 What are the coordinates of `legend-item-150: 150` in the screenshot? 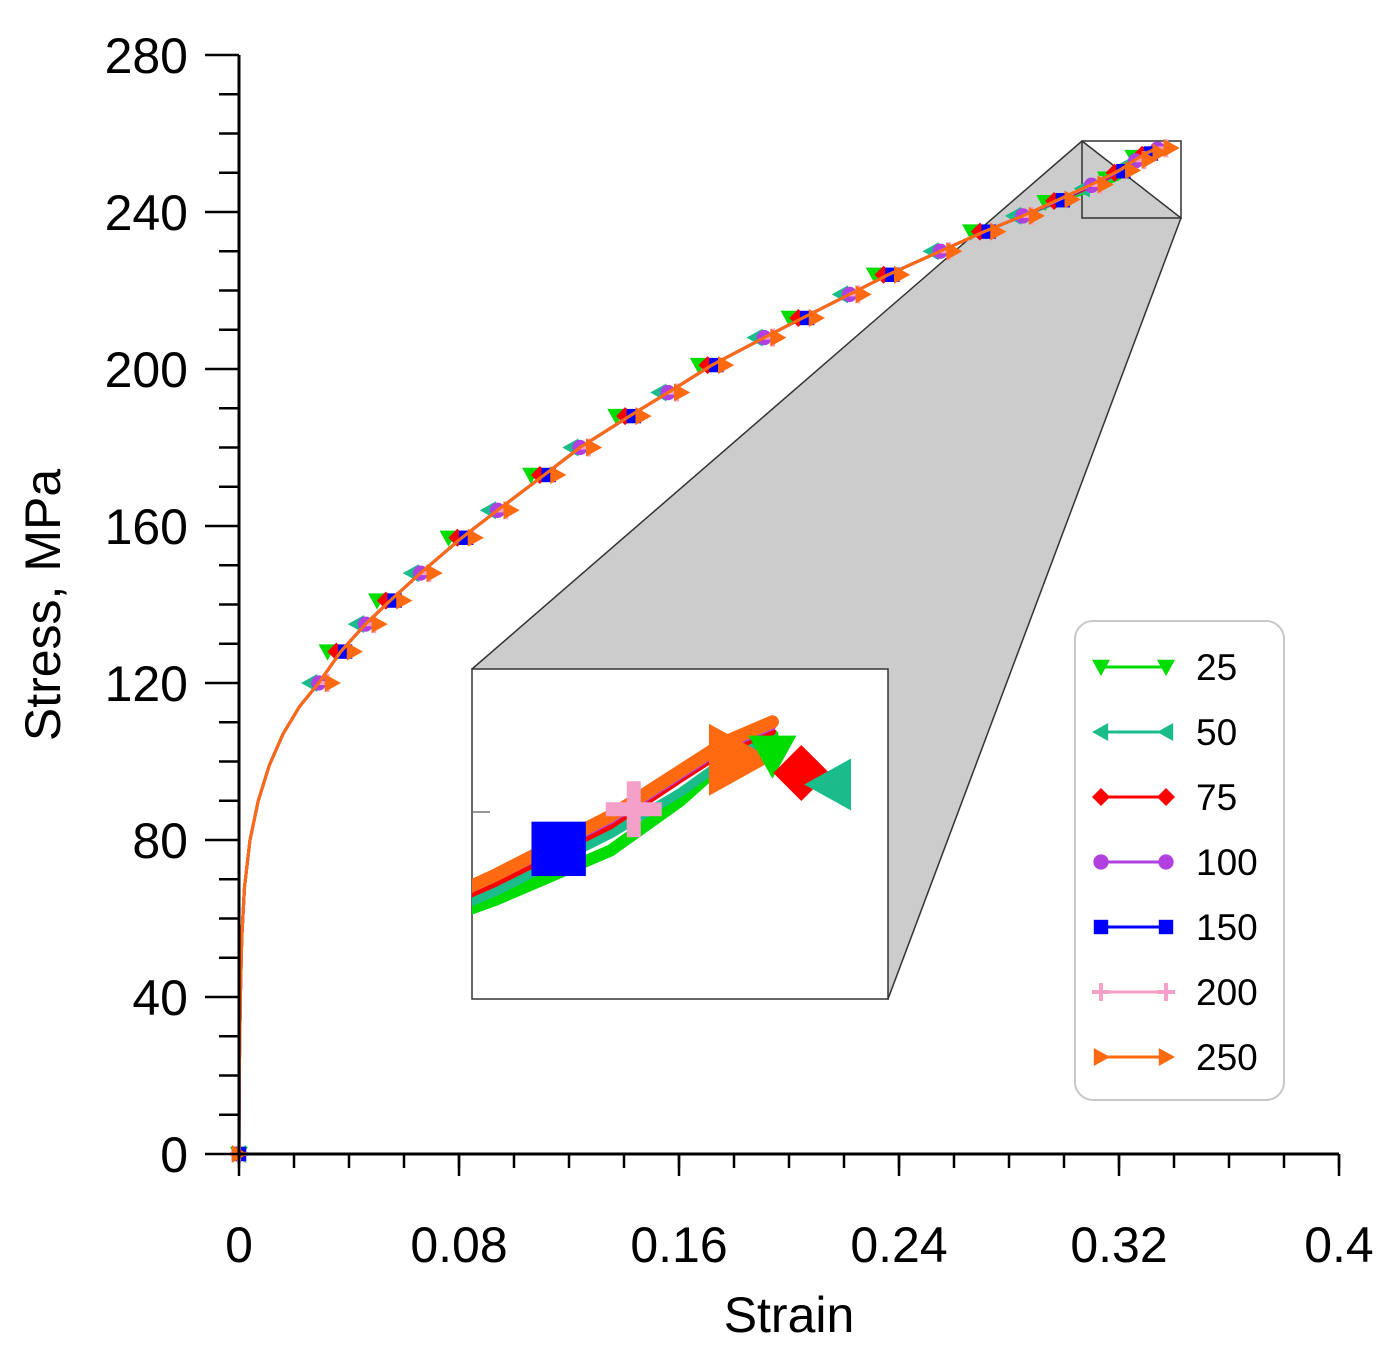 It's located at (1175, 927).